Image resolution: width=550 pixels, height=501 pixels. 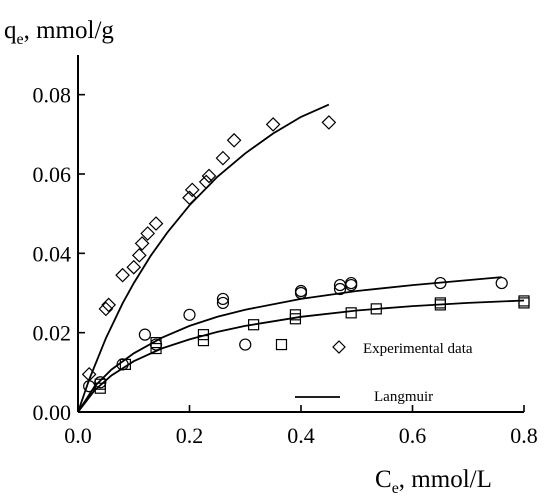 What do you see at coordinates (301, 435) in the screenshot?
I see `x-tick-label: 0.4` at bounding box center [301, 435].